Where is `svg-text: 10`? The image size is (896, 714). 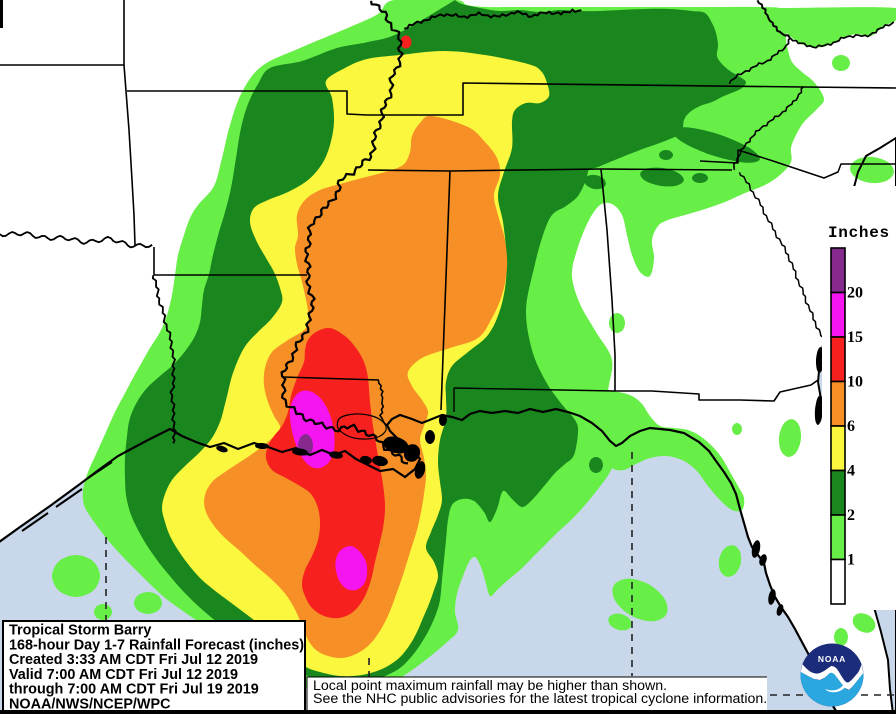 svg-text: 10 is located at coordinates (855, 382).